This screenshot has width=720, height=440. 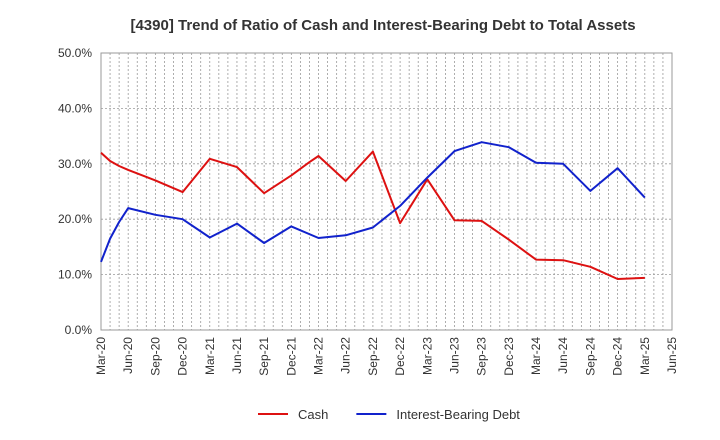 I want to click on x-tick-label: Dec-22, so click(x=400, y=356).